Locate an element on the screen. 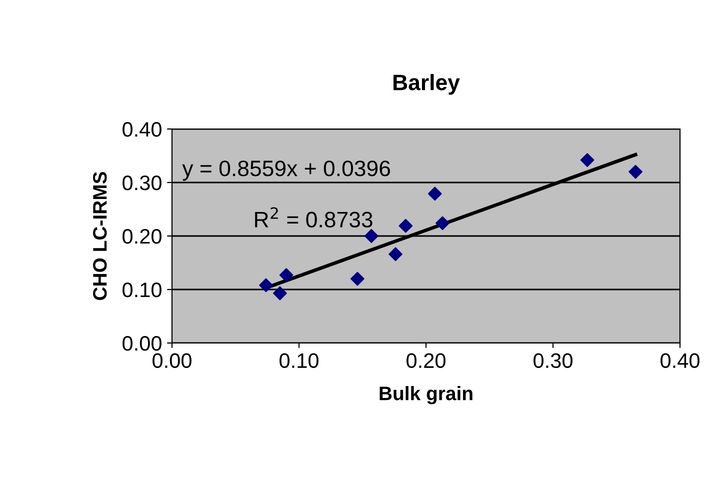  annotation: R$^{2}$ = 0.8733 is located at coordinates (313, 217).